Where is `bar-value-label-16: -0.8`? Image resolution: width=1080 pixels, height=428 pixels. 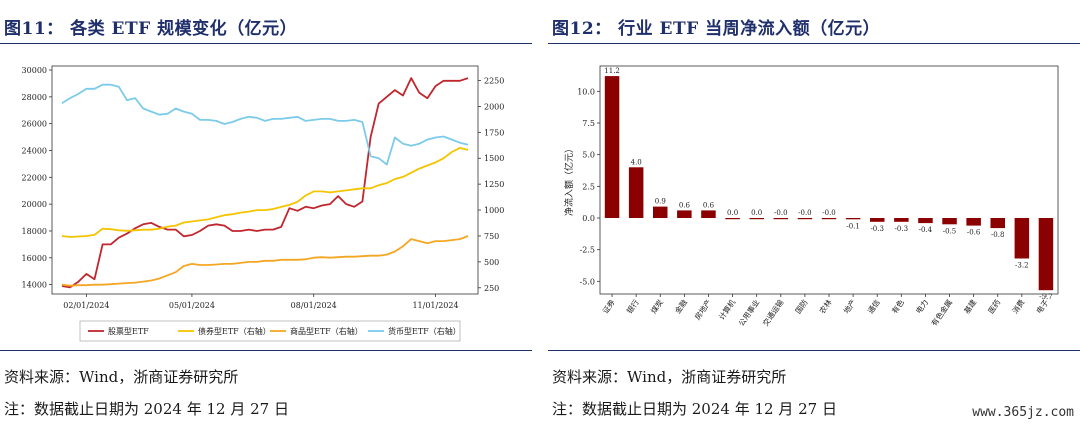
bar-value-label-16: -0.8 is located at coordinates (998, 235).